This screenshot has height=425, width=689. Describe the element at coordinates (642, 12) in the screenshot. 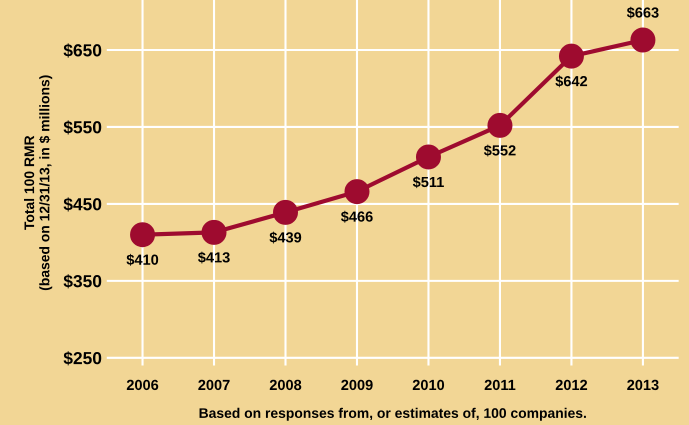

I see `data-label: $663` at that location.